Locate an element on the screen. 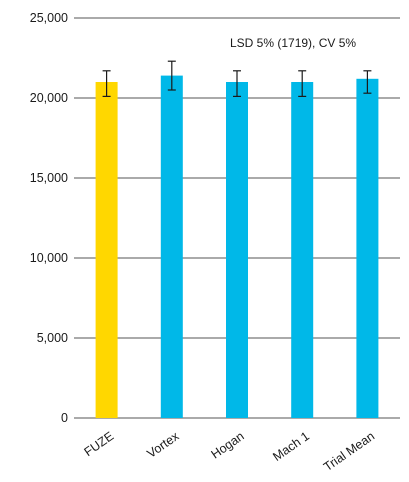 This screenshot has height=482, width=409. y-tick-label: 10,000 is located at coordinates (49, 258).